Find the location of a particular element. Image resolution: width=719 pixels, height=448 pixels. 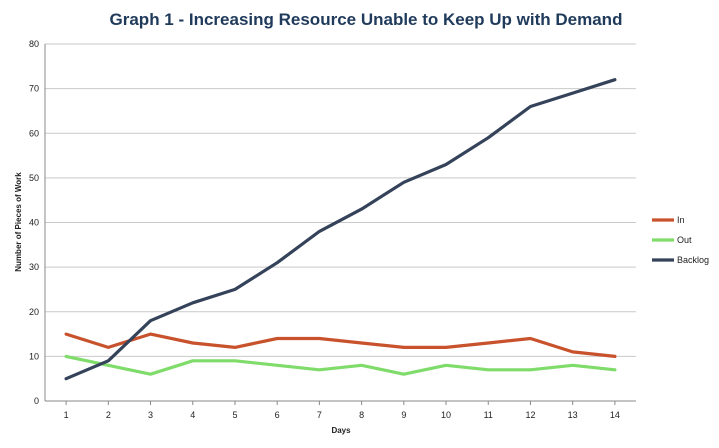

y-tick-label: 0 is located at coordinates (36, 401).